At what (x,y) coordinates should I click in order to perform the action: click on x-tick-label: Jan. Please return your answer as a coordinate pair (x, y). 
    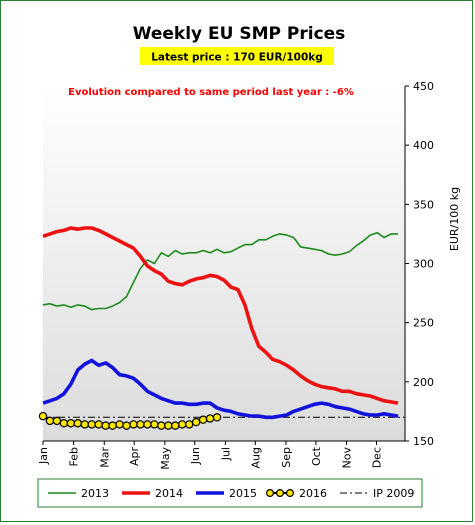
    Looking at the image, I should click on (43, 456).